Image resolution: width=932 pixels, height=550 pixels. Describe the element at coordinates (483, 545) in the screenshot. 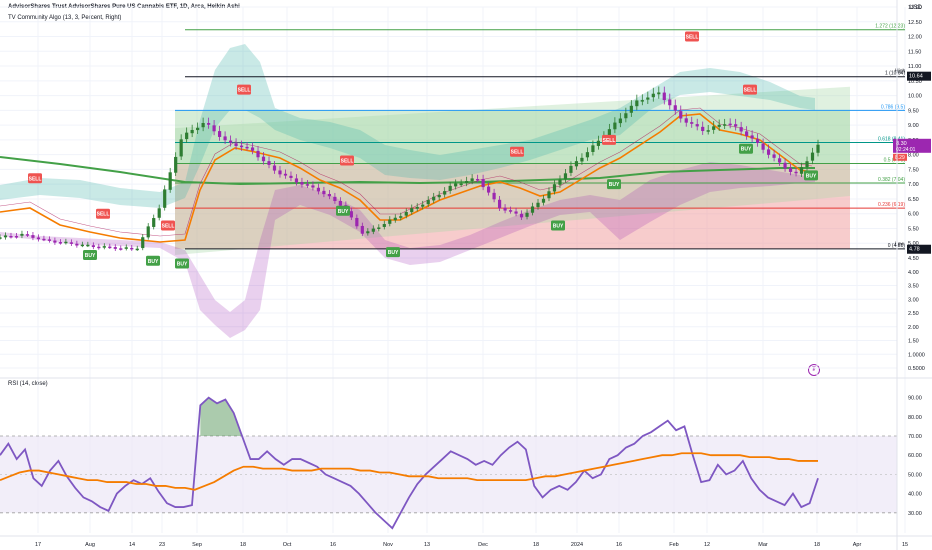

I see `time-tick-label: Dec` at that location.